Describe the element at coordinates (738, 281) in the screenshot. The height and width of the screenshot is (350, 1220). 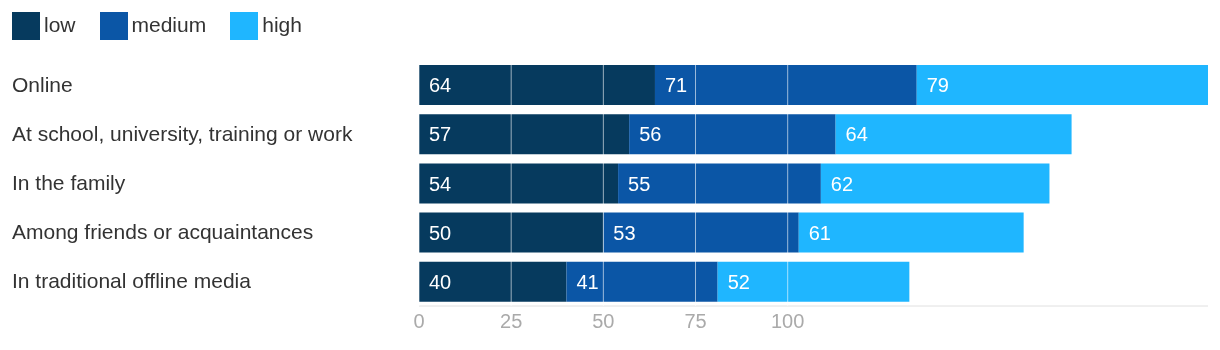
I see `data-label: 52` at that location.